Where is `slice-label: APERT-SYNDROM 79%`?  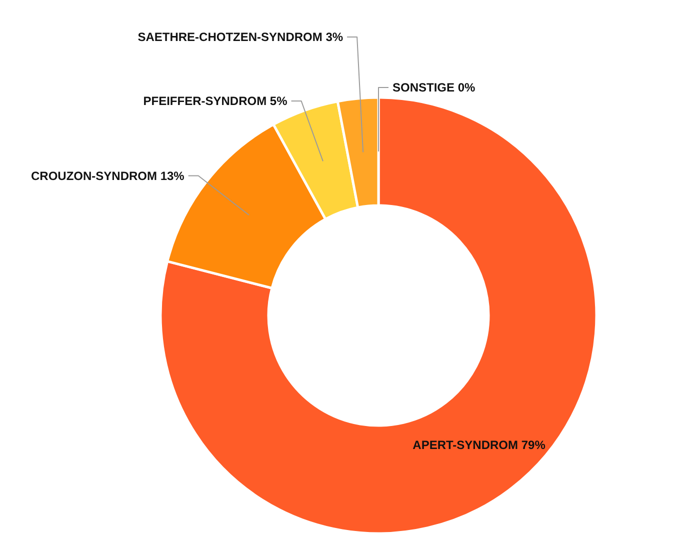
slice-label: APERT-SYNDROM 79% is located at coordinates (479, 445).